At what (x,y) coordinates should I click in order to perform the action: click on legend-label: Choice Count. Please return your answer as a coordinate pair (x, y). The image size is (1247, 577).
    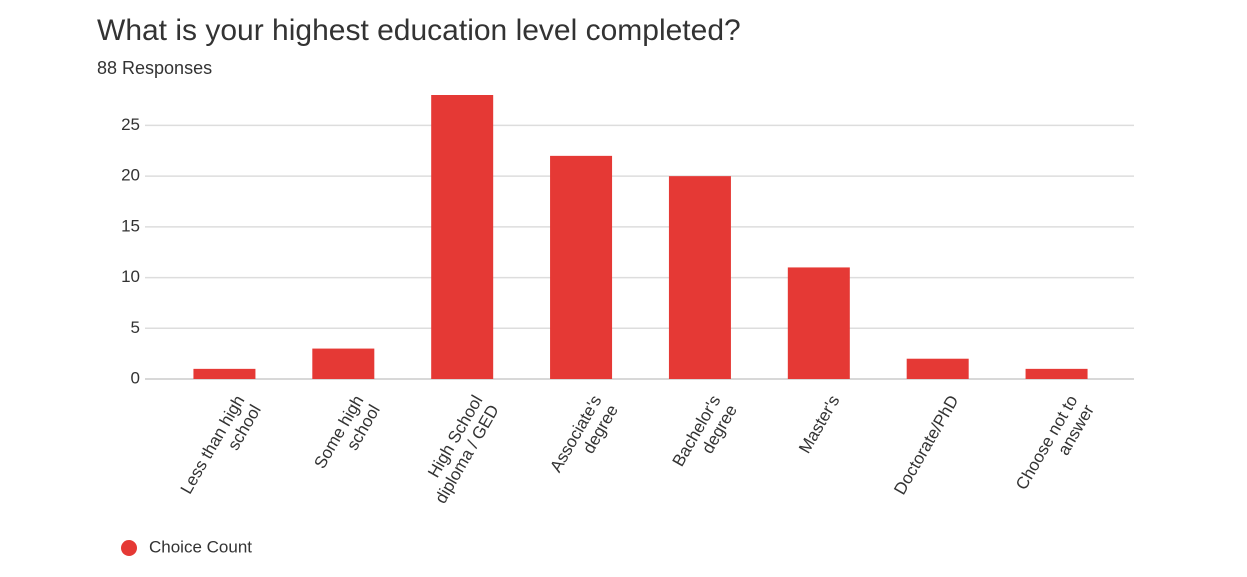
    Looking at the image, I should click on (200, 546).